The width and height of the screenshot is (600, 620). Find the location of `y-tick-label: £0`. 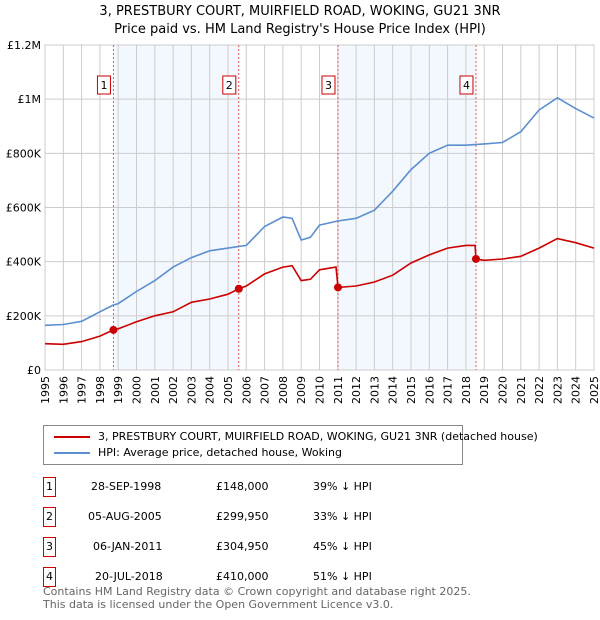

y-tick-label: £0 is located at coordinates (34, 370).